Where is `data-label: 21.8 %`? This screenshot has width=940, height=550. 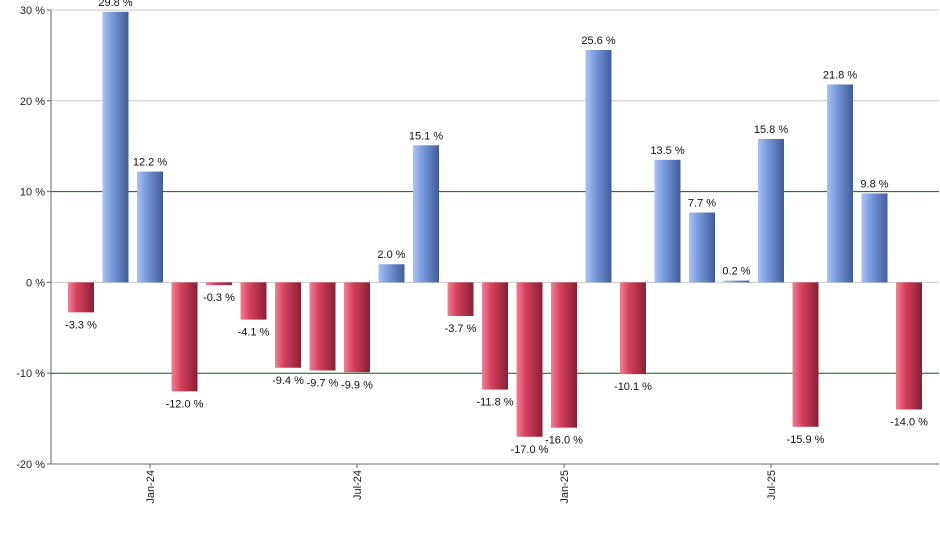
data-label: 21.8 % is located at coordinates (840, 75).